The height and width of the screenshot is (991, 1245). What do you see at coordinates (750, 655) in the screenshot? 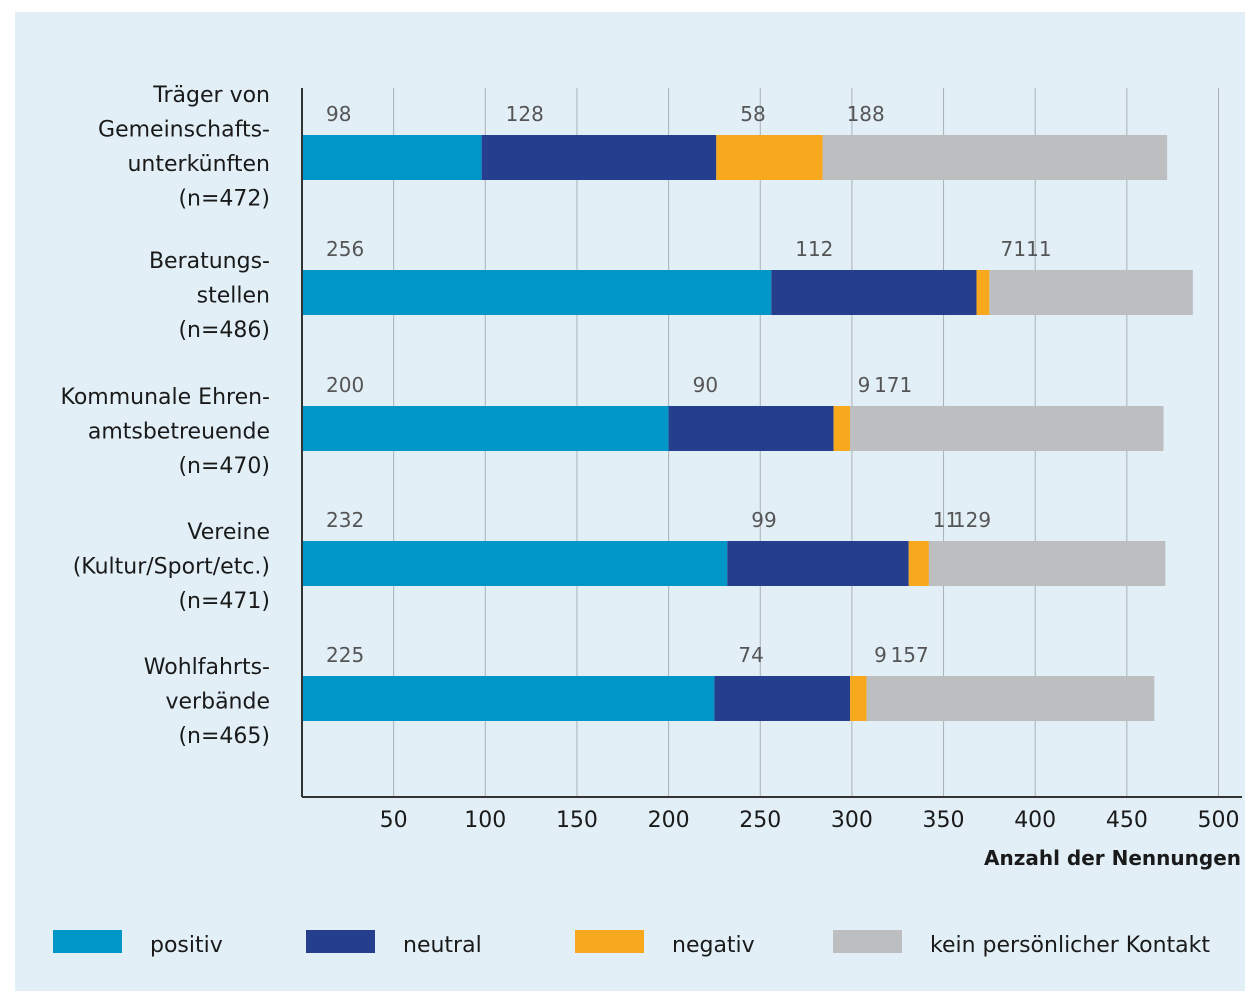
I see `data-label: 74` at bounding box center [750, 655].